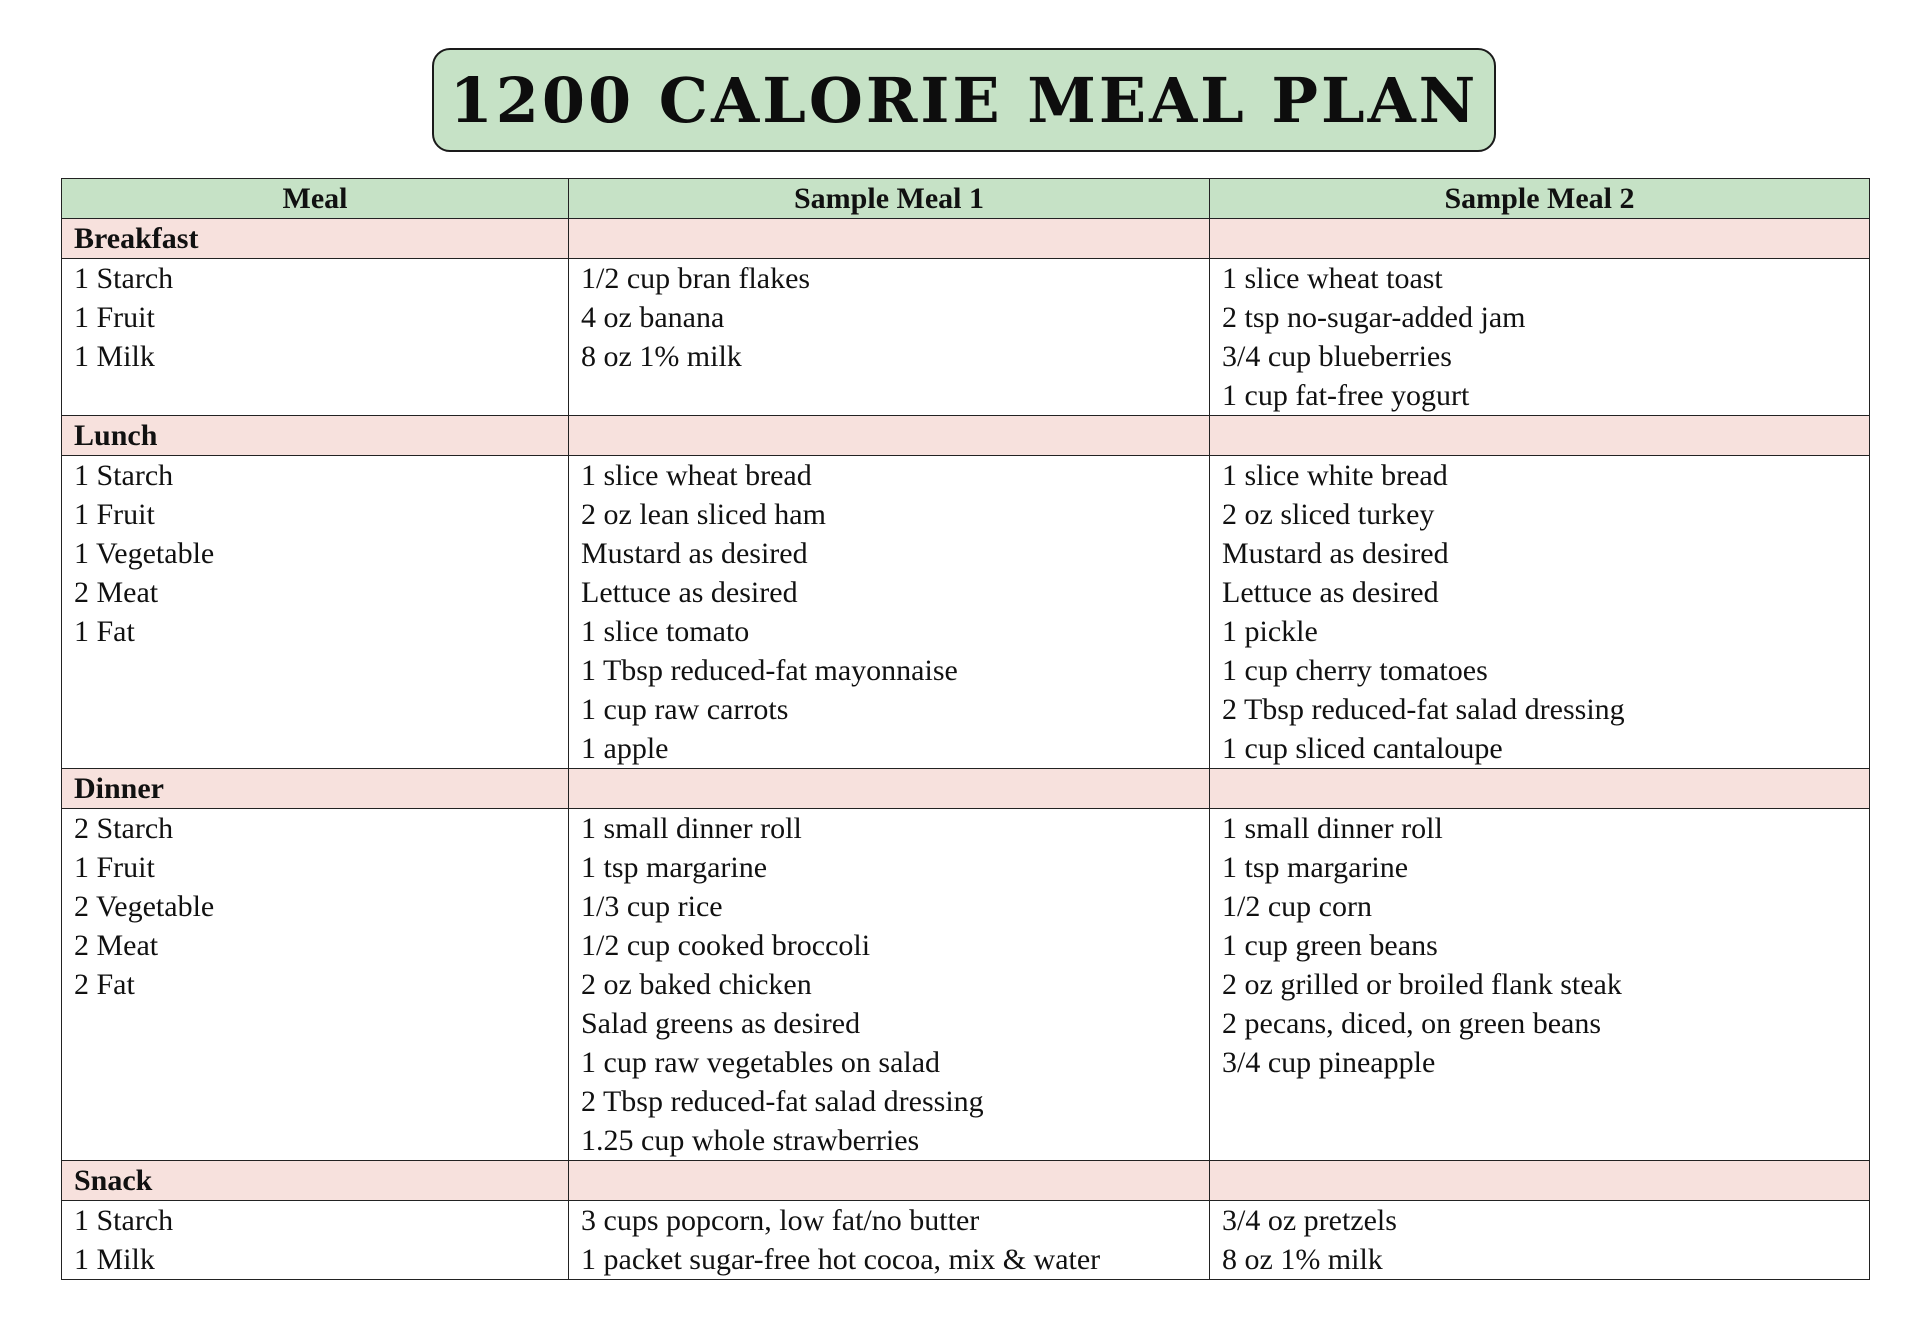 The height and width of the screenshot is (1328, 1920). I want to click on list-item: 1 slice white bread, so click(1335, 475).